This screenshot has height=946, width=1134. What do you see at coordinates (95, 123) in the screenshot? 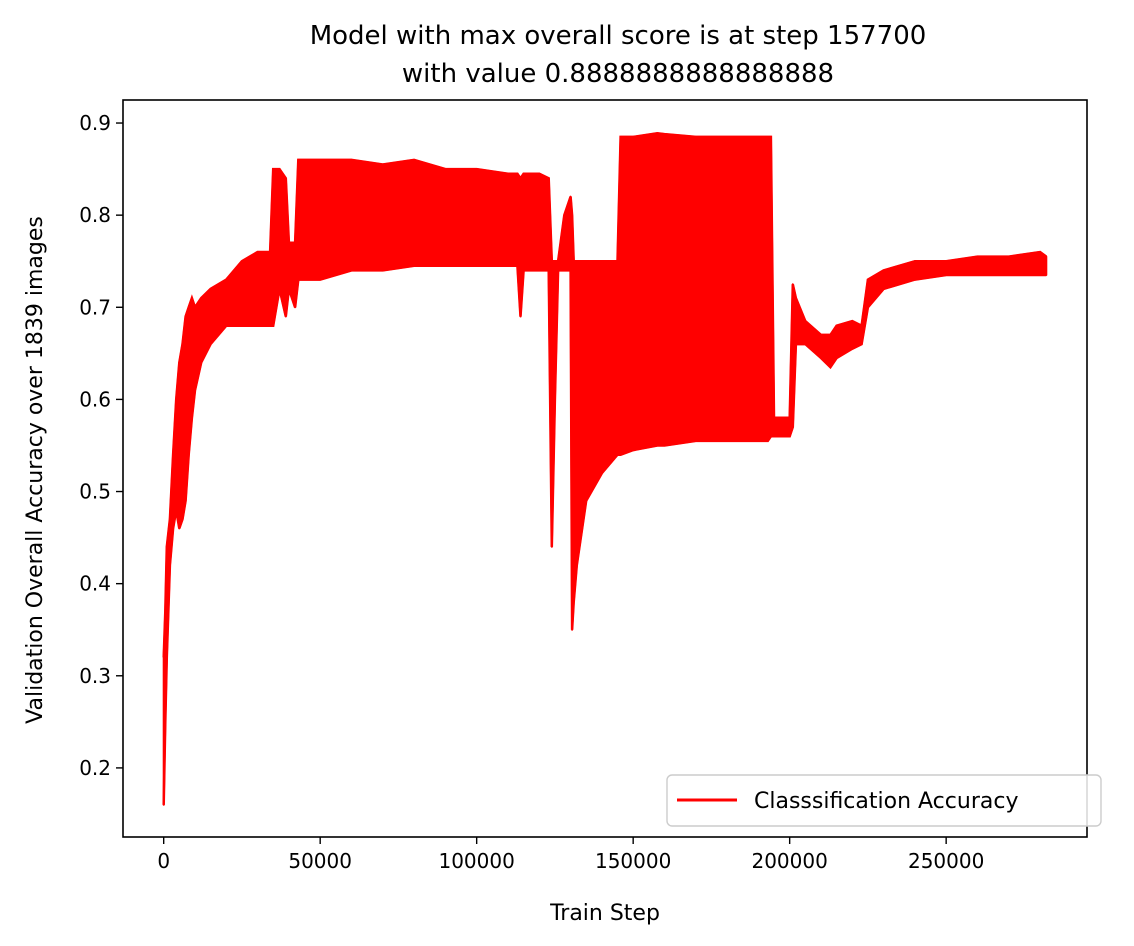
I see `y-tick-label: 0.9` at bounding box center [95, 123].